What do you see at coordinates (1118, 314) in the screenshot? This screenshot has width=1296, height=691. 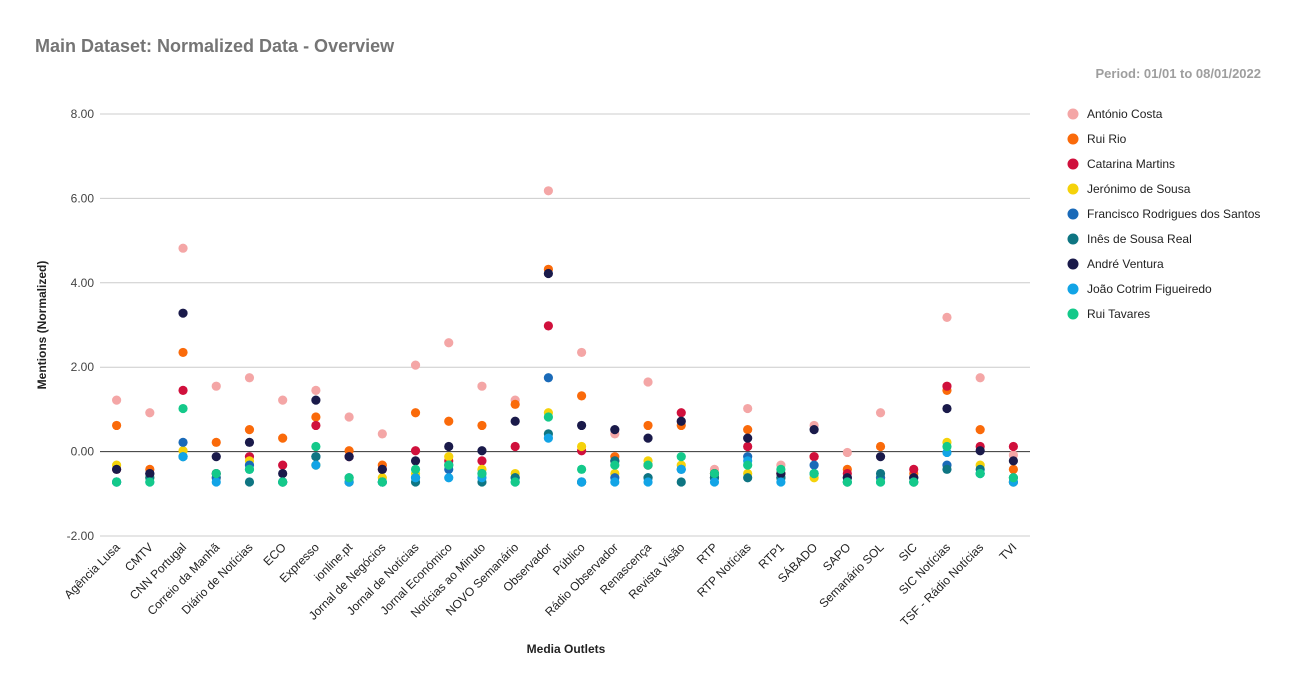 I see `legend-label: Rui Tavares` at bounding box center [1118, 314].